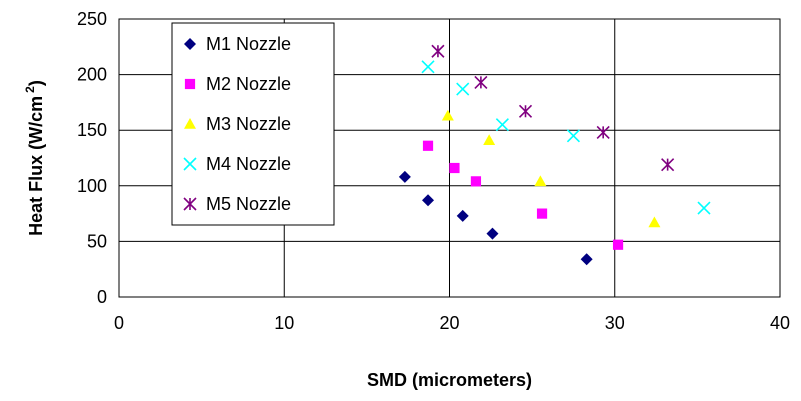  I want to click on y-tick-label: 50, so click(97, 241).